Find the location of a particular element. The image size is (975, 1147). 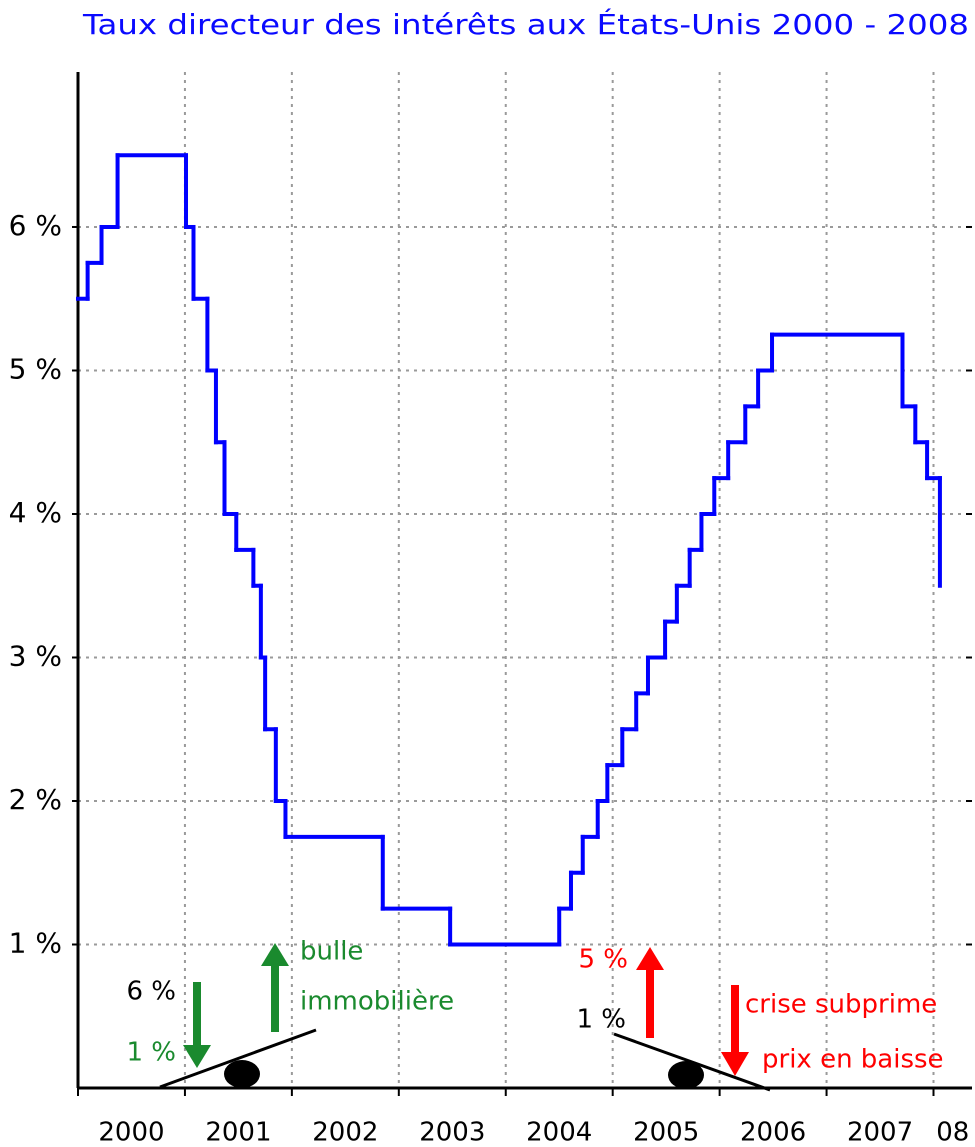

x-tick-label: 2000 is located at coordinates (131, 1132).